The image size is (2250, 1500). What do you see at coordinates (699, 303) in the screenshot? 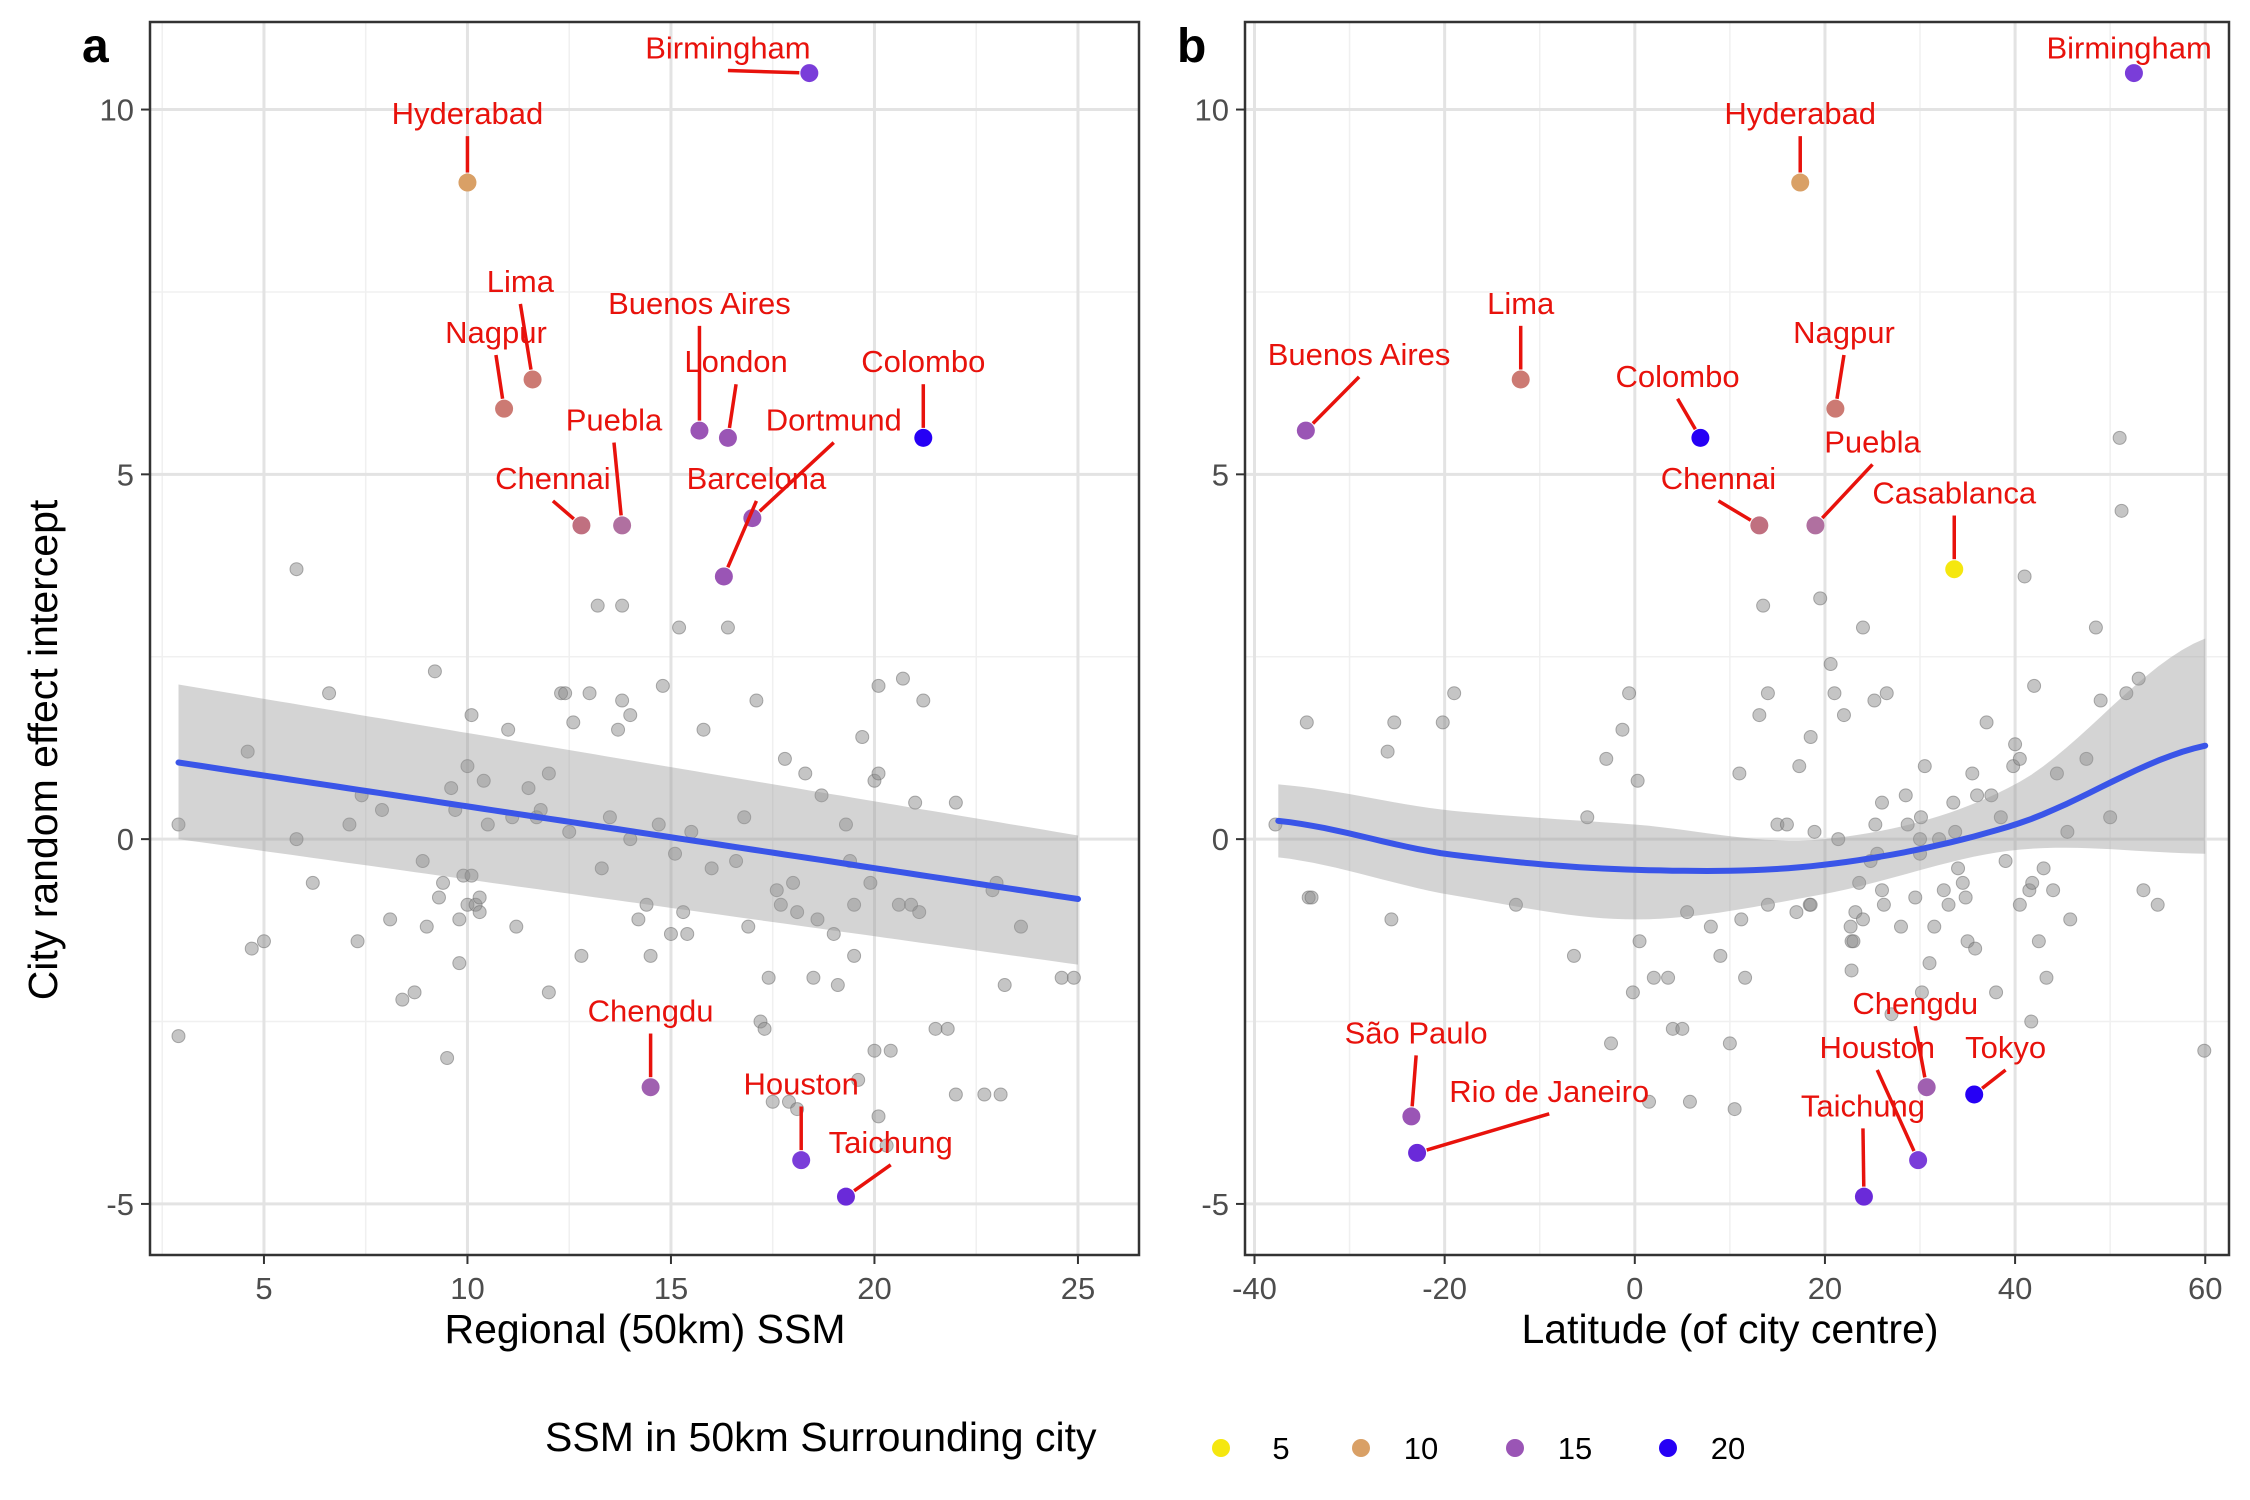
I see `city-label: Buenos Aires` at bounding box center [699, 303].